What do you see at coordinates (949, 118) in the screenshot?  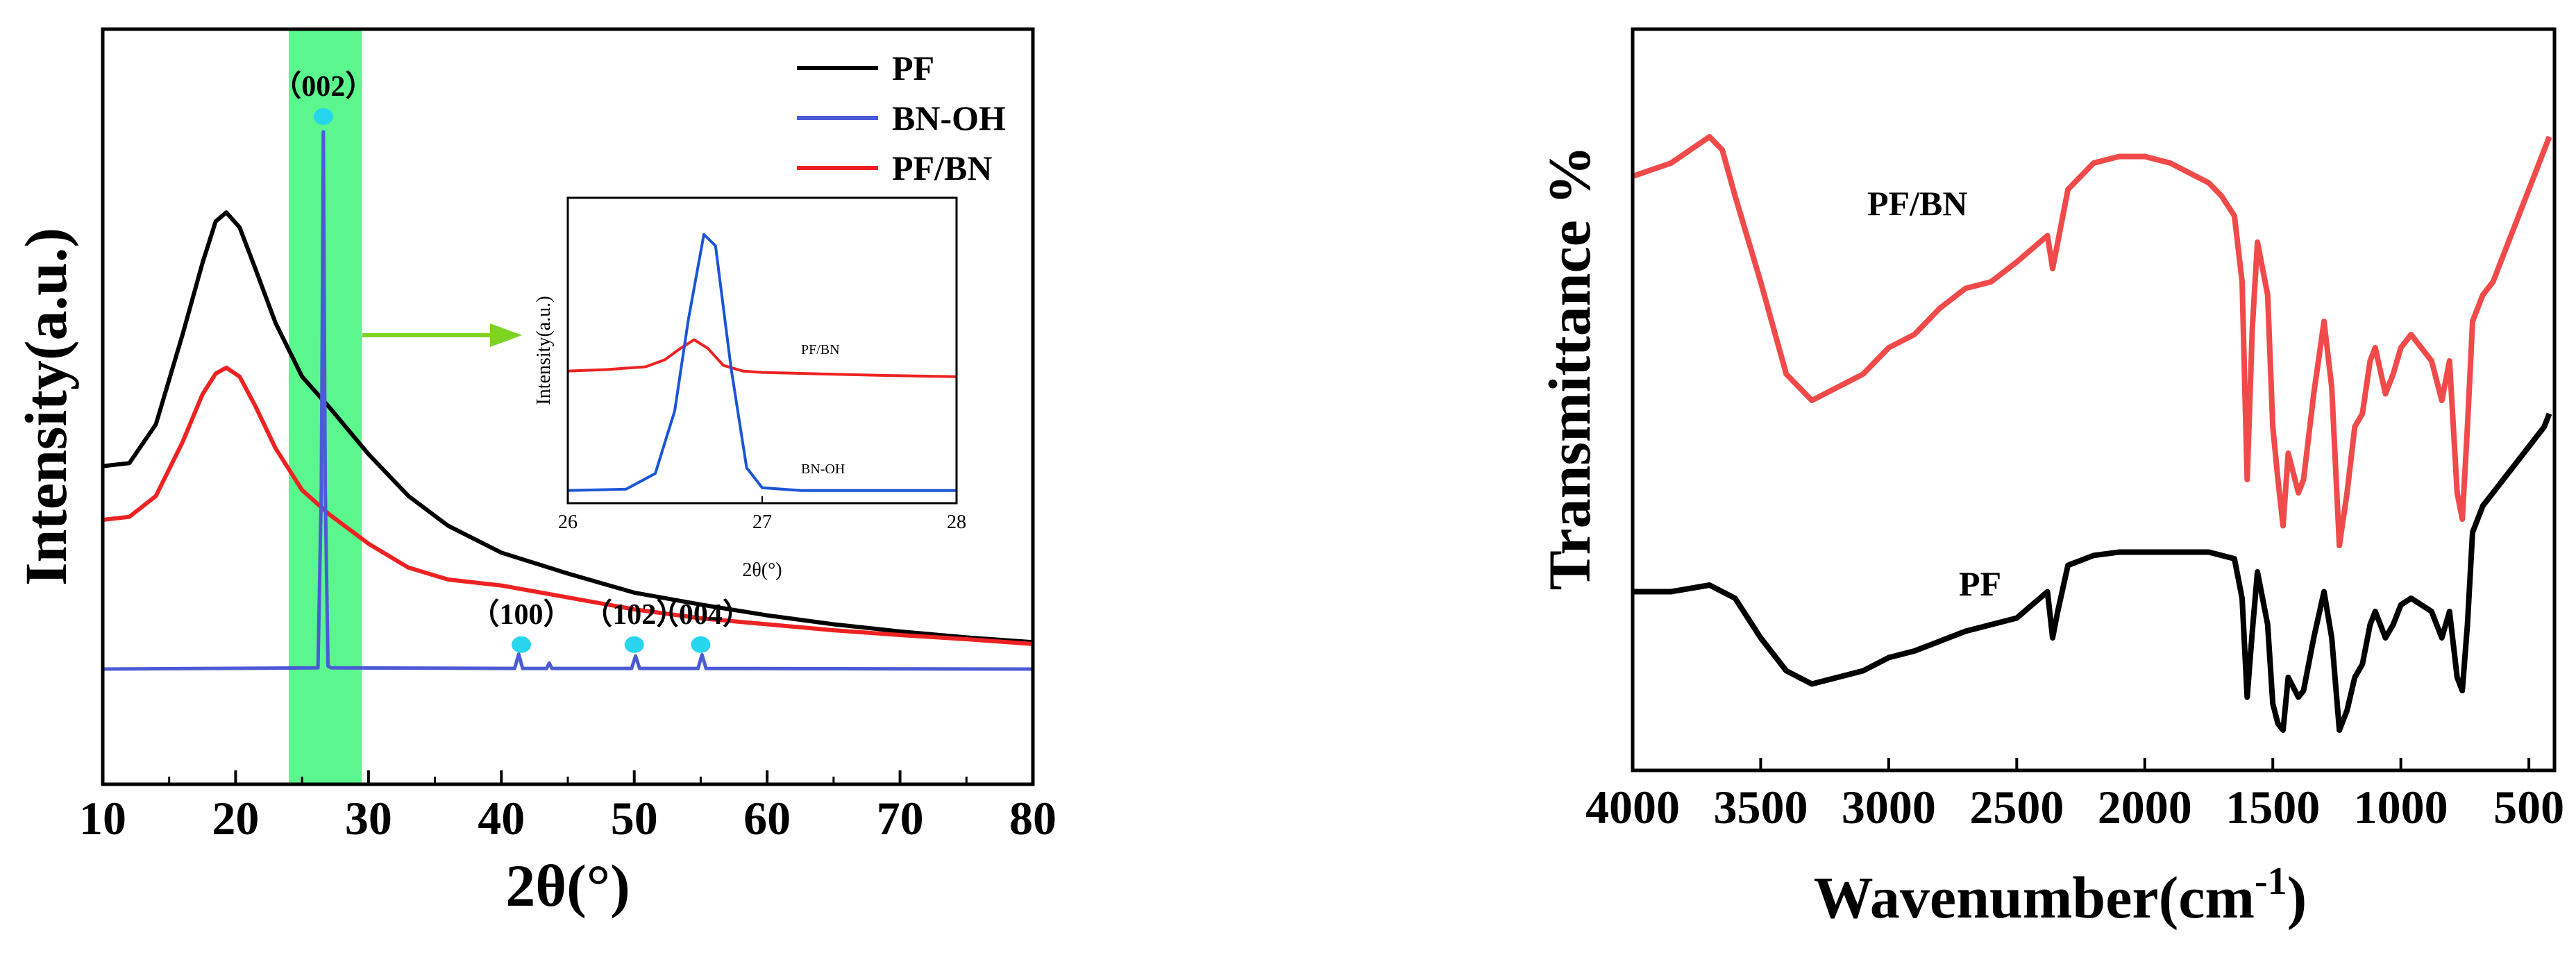 I see `legend-label-bn-oh: BN-OH` at bounding box center [949, 118].